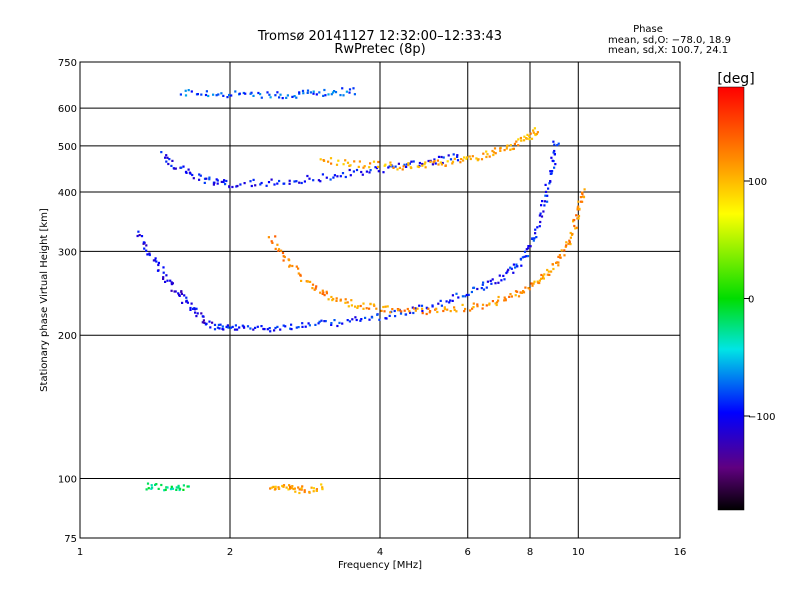 This screenshot has width=800, height=600. I want to click on phase-stats-o: mean, sd,O: −78.0, 18.9, so click(669, 40).